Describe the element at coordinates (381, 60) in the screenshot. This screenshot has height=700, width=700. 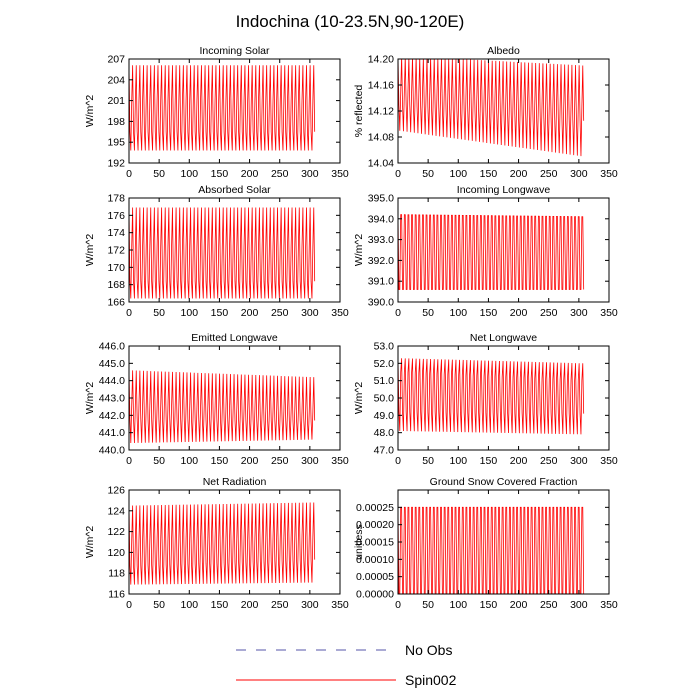
I see `y-tick-label: 14.20` at that location.